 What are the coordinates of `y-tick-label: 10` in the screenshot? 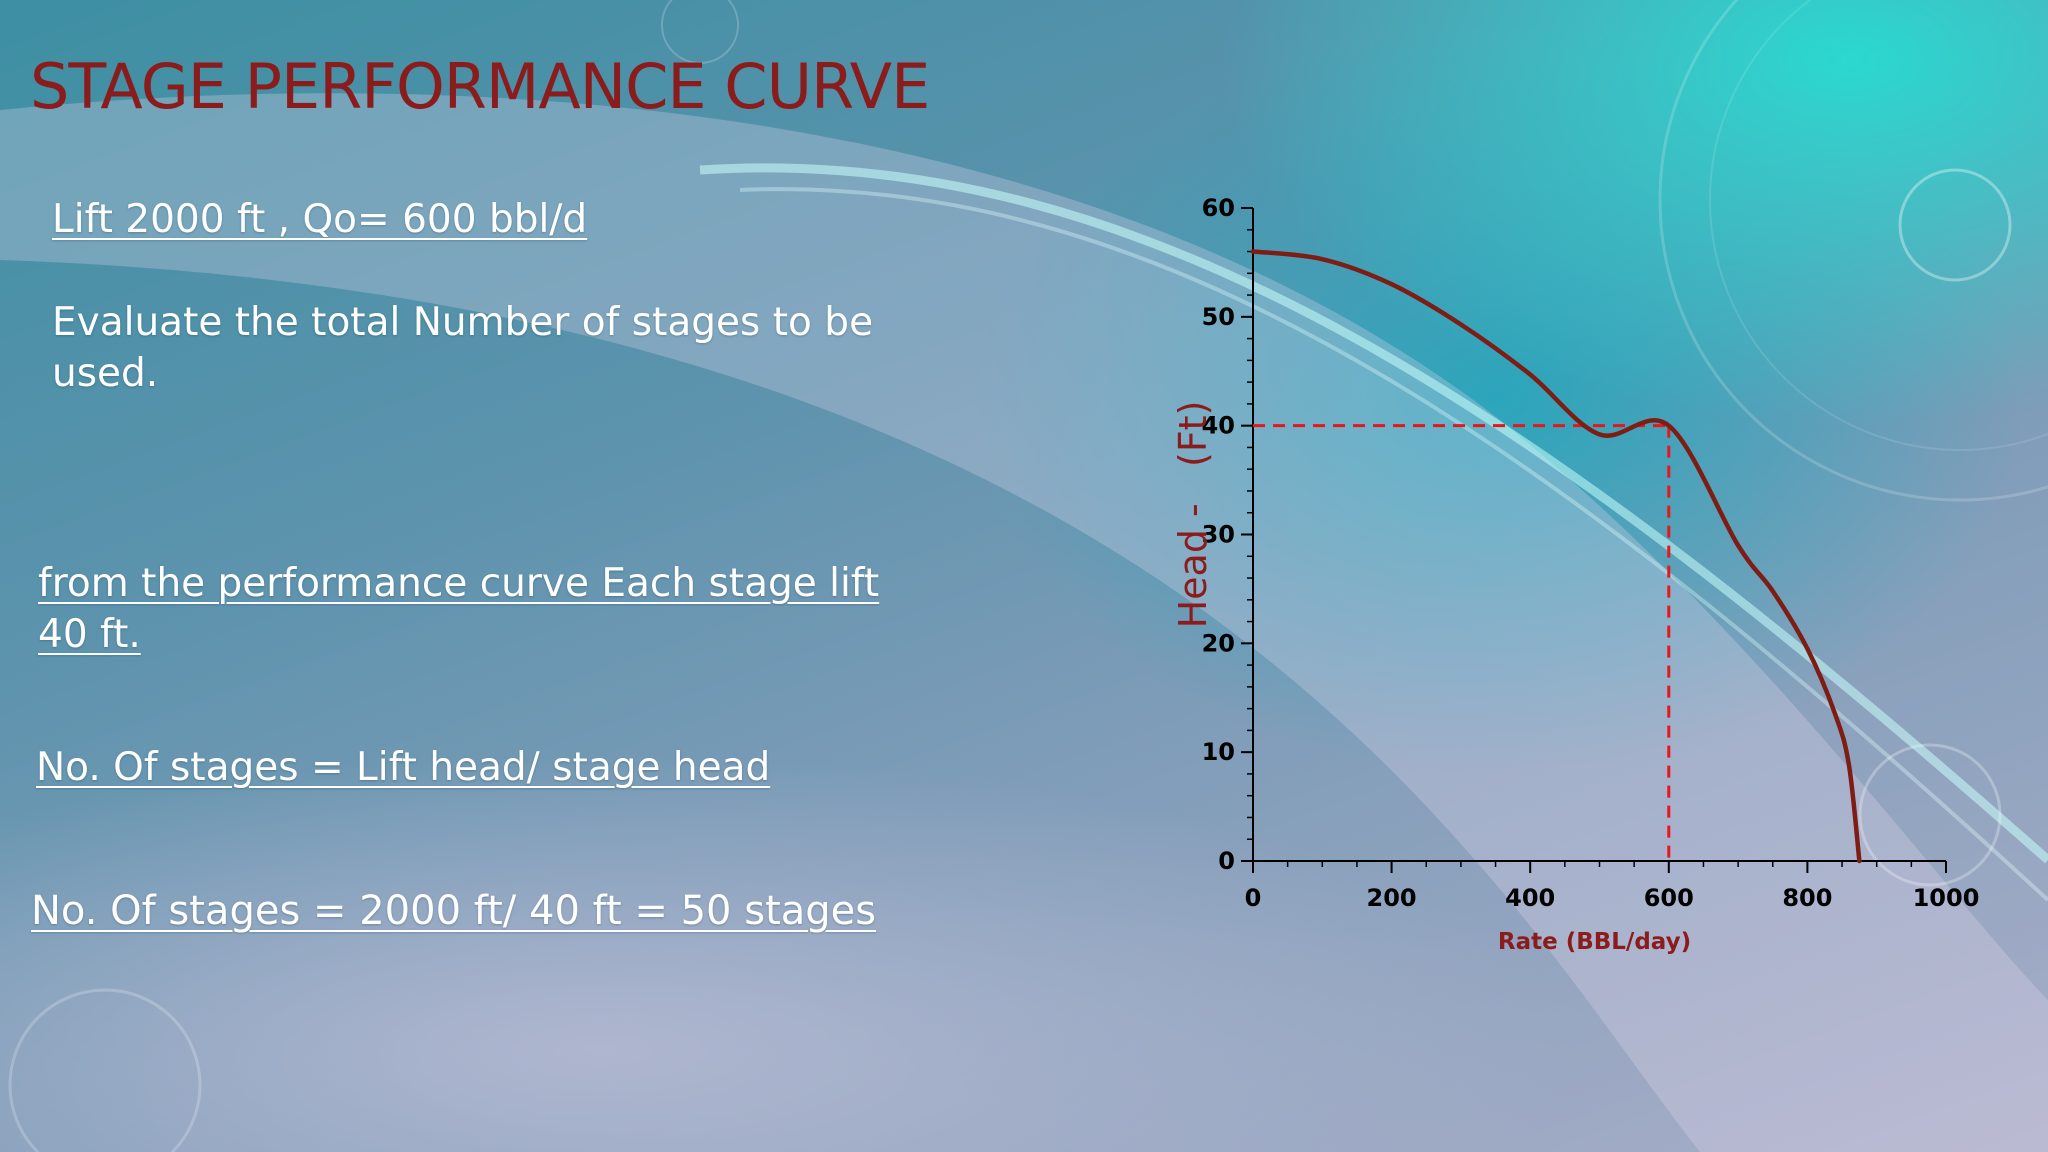 It's located at (1218, 752).